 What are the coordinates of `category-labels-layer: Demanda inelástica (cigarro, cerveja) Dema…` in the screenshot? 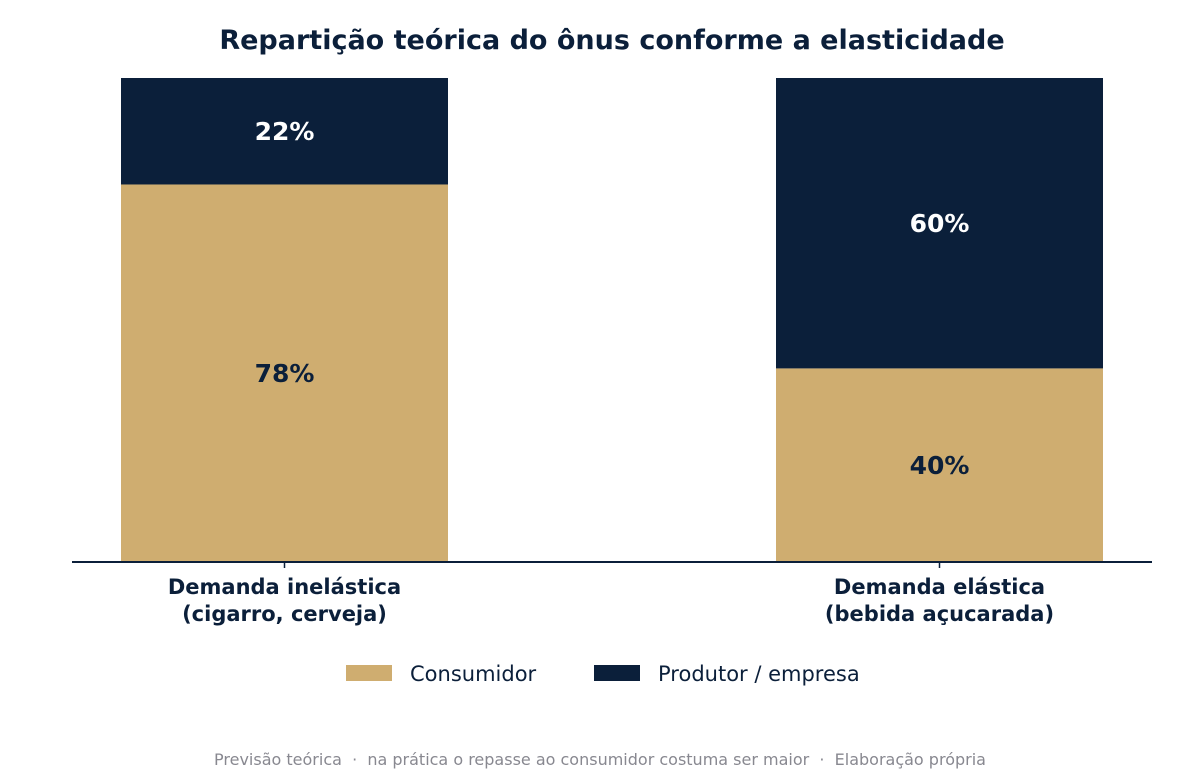 It's located at (611, 600).